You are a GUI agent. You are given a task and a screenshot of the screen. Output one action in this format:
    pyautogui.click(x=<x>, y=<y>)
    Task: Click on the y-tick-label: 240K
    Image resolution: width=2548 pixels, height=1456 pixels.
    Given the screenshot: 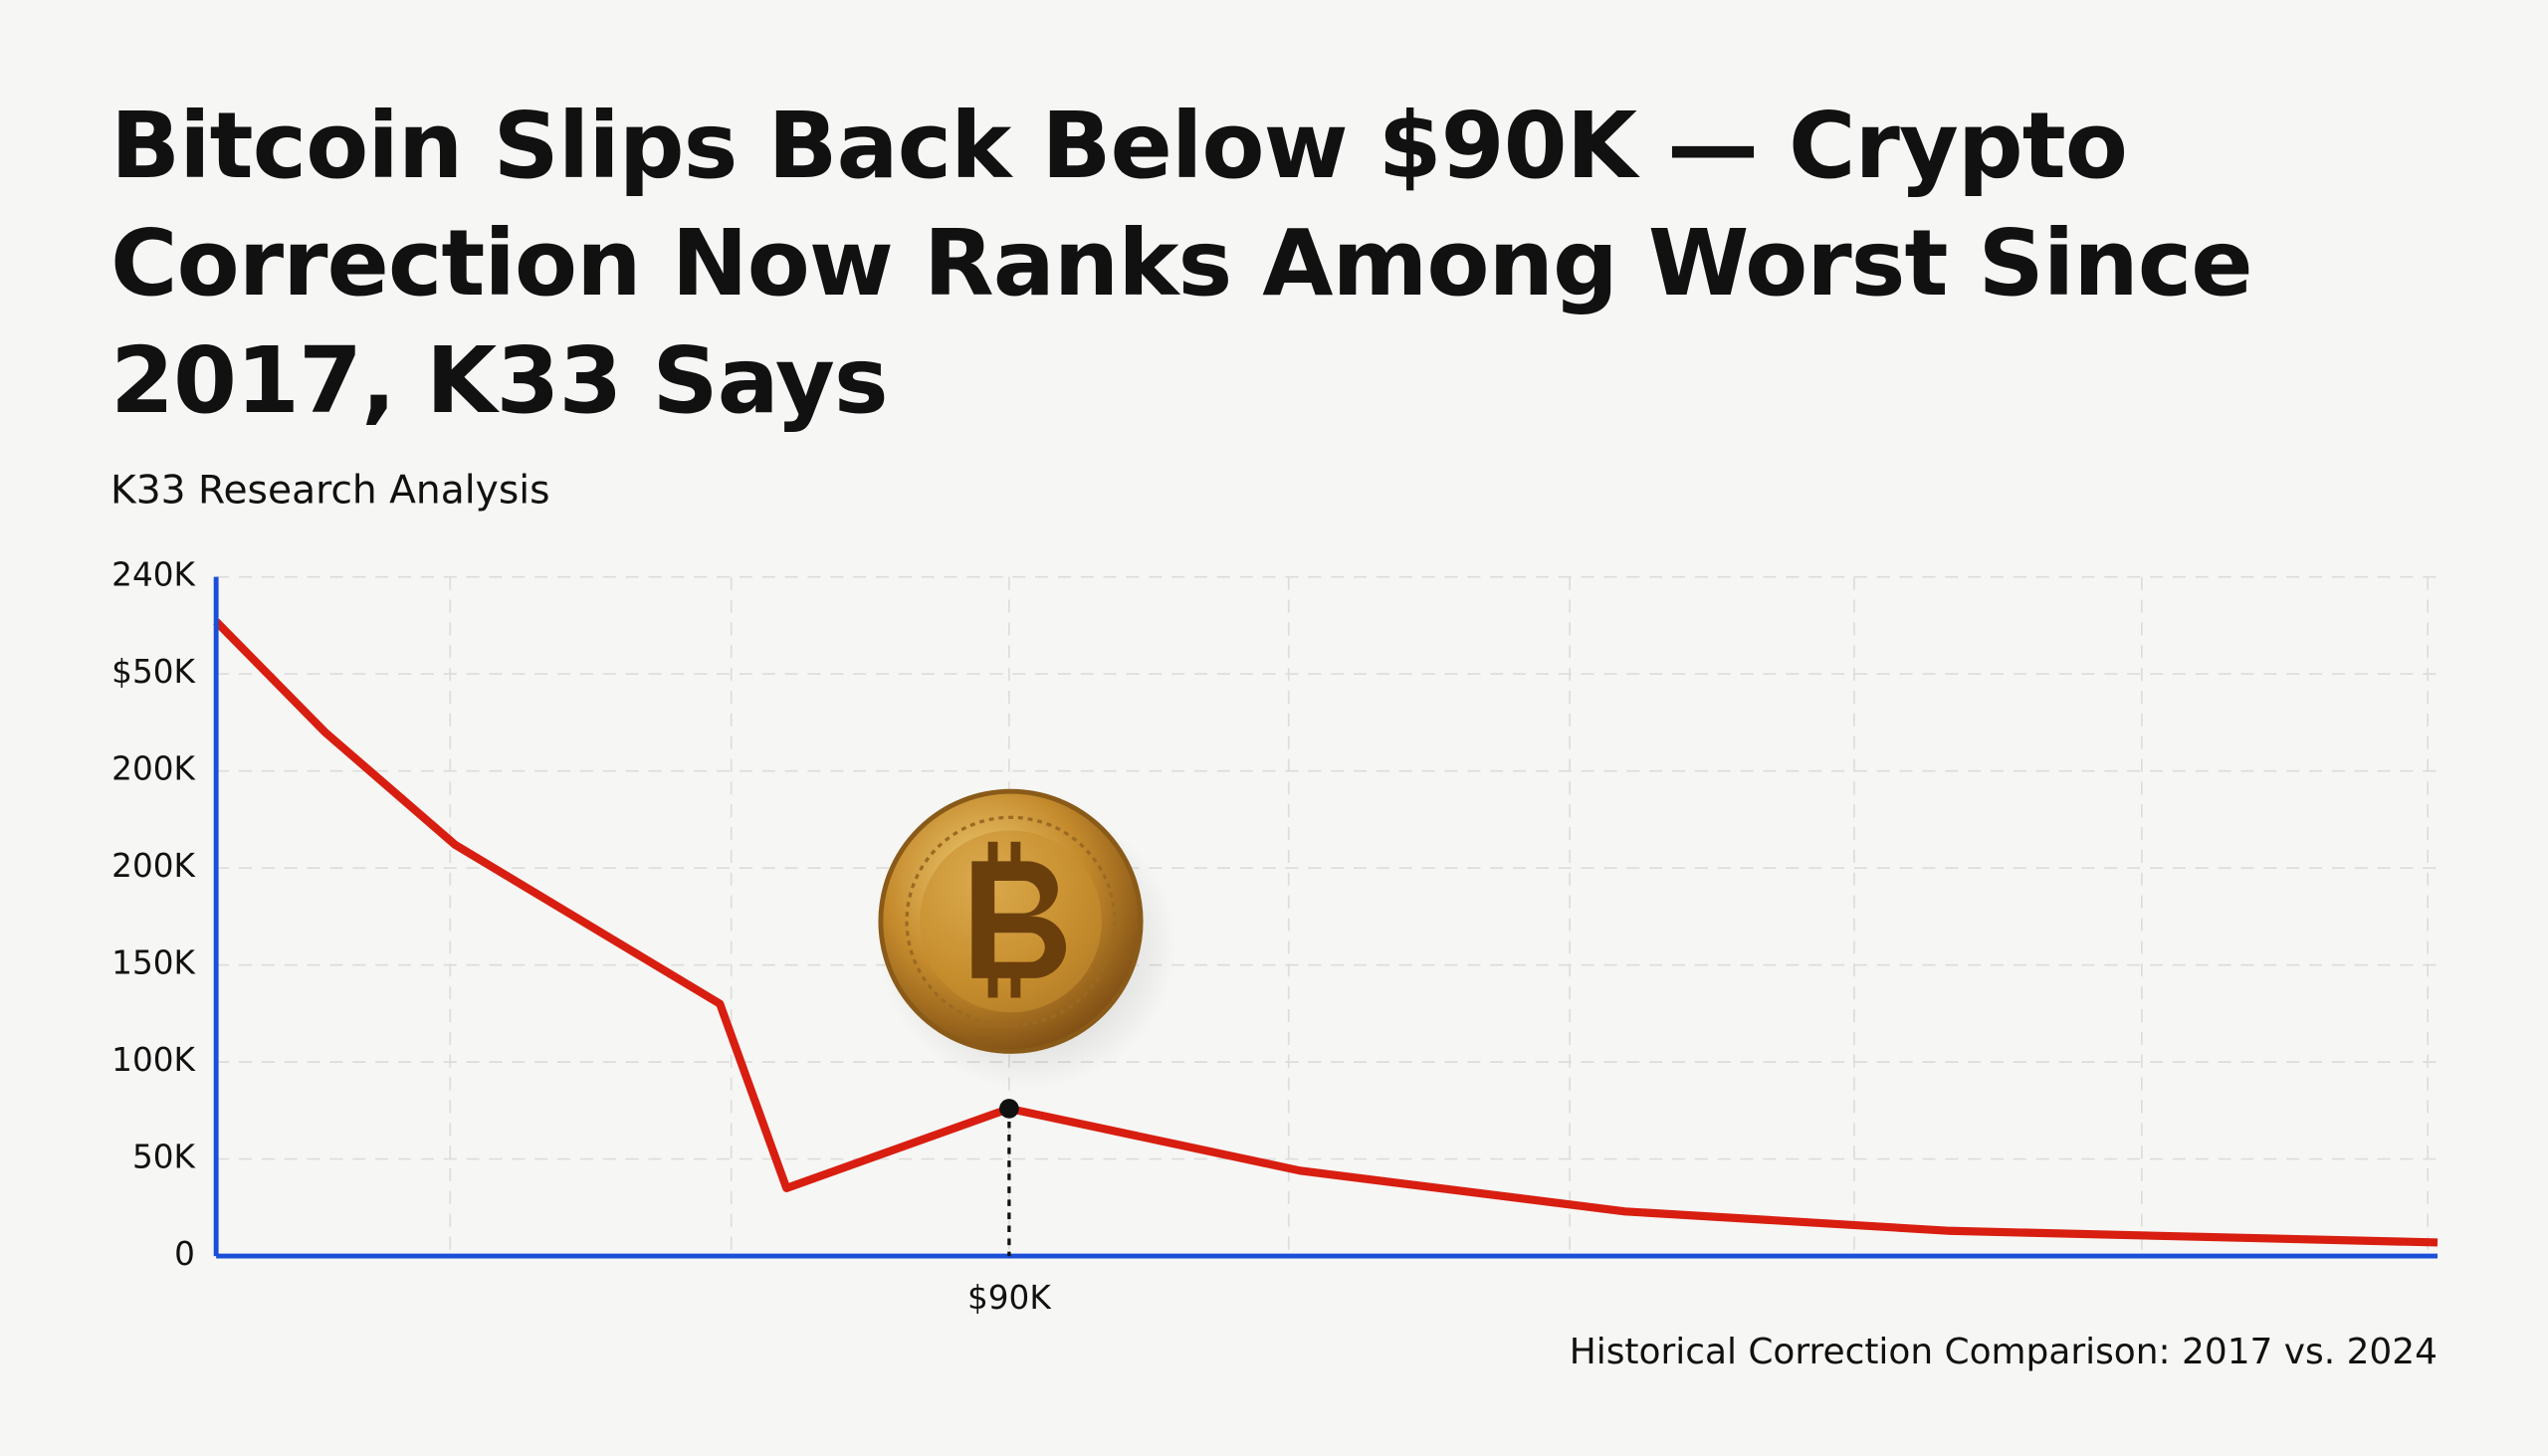 What is the action you would take?
    pyautogui.click(x=153, y=575)
    